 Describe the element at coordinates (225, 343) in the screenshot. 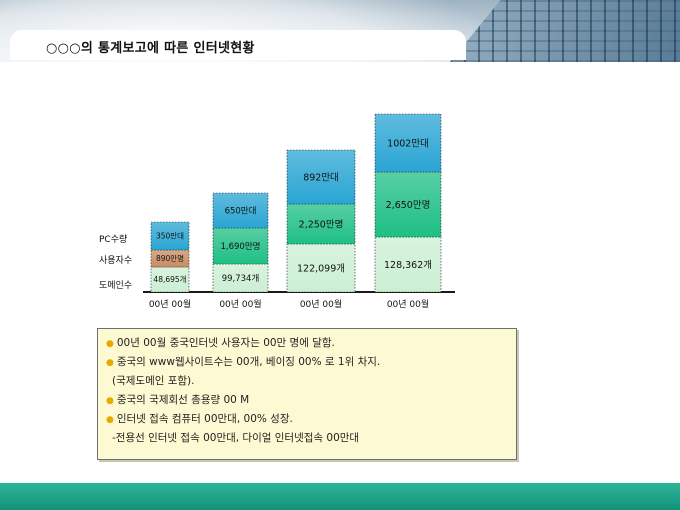

I see `note-text: 00년 00월 중국인터넷 사용자는 00만 명에 달함.` at that location.